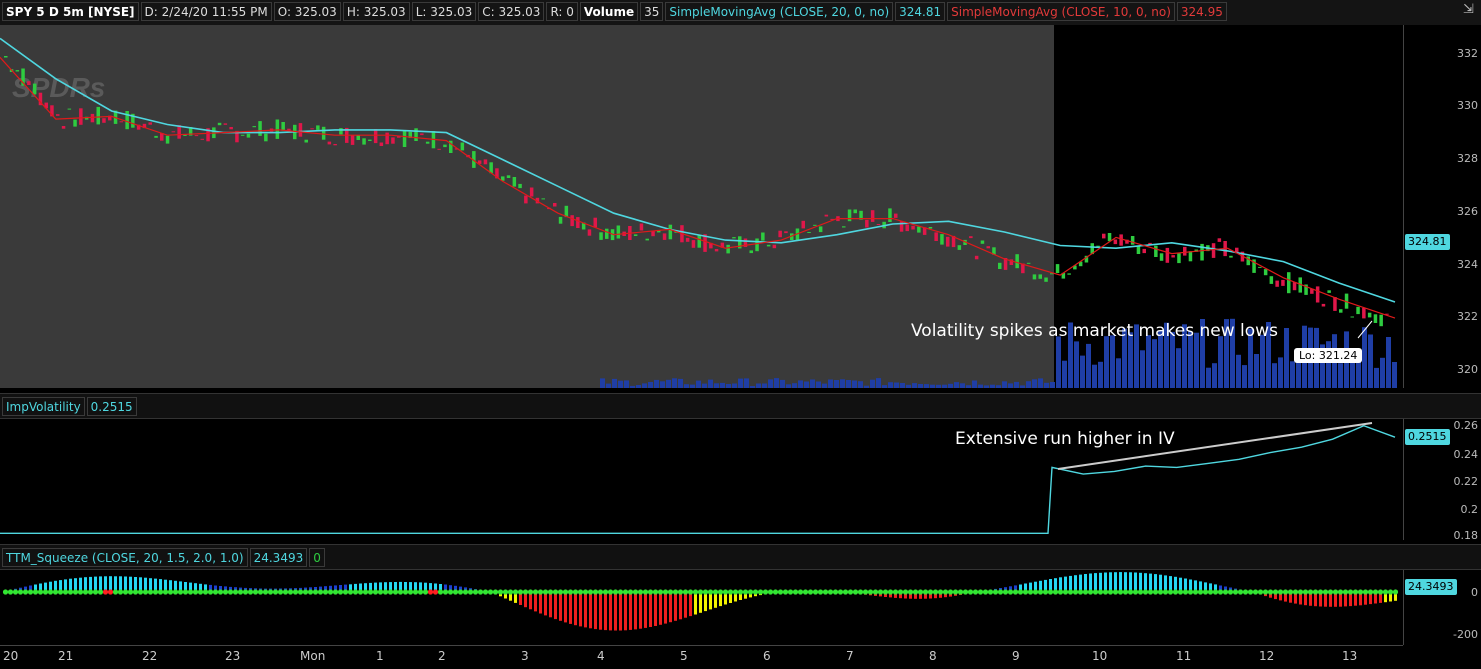  I want to click on price-tick: 326, so click(1467, 211).